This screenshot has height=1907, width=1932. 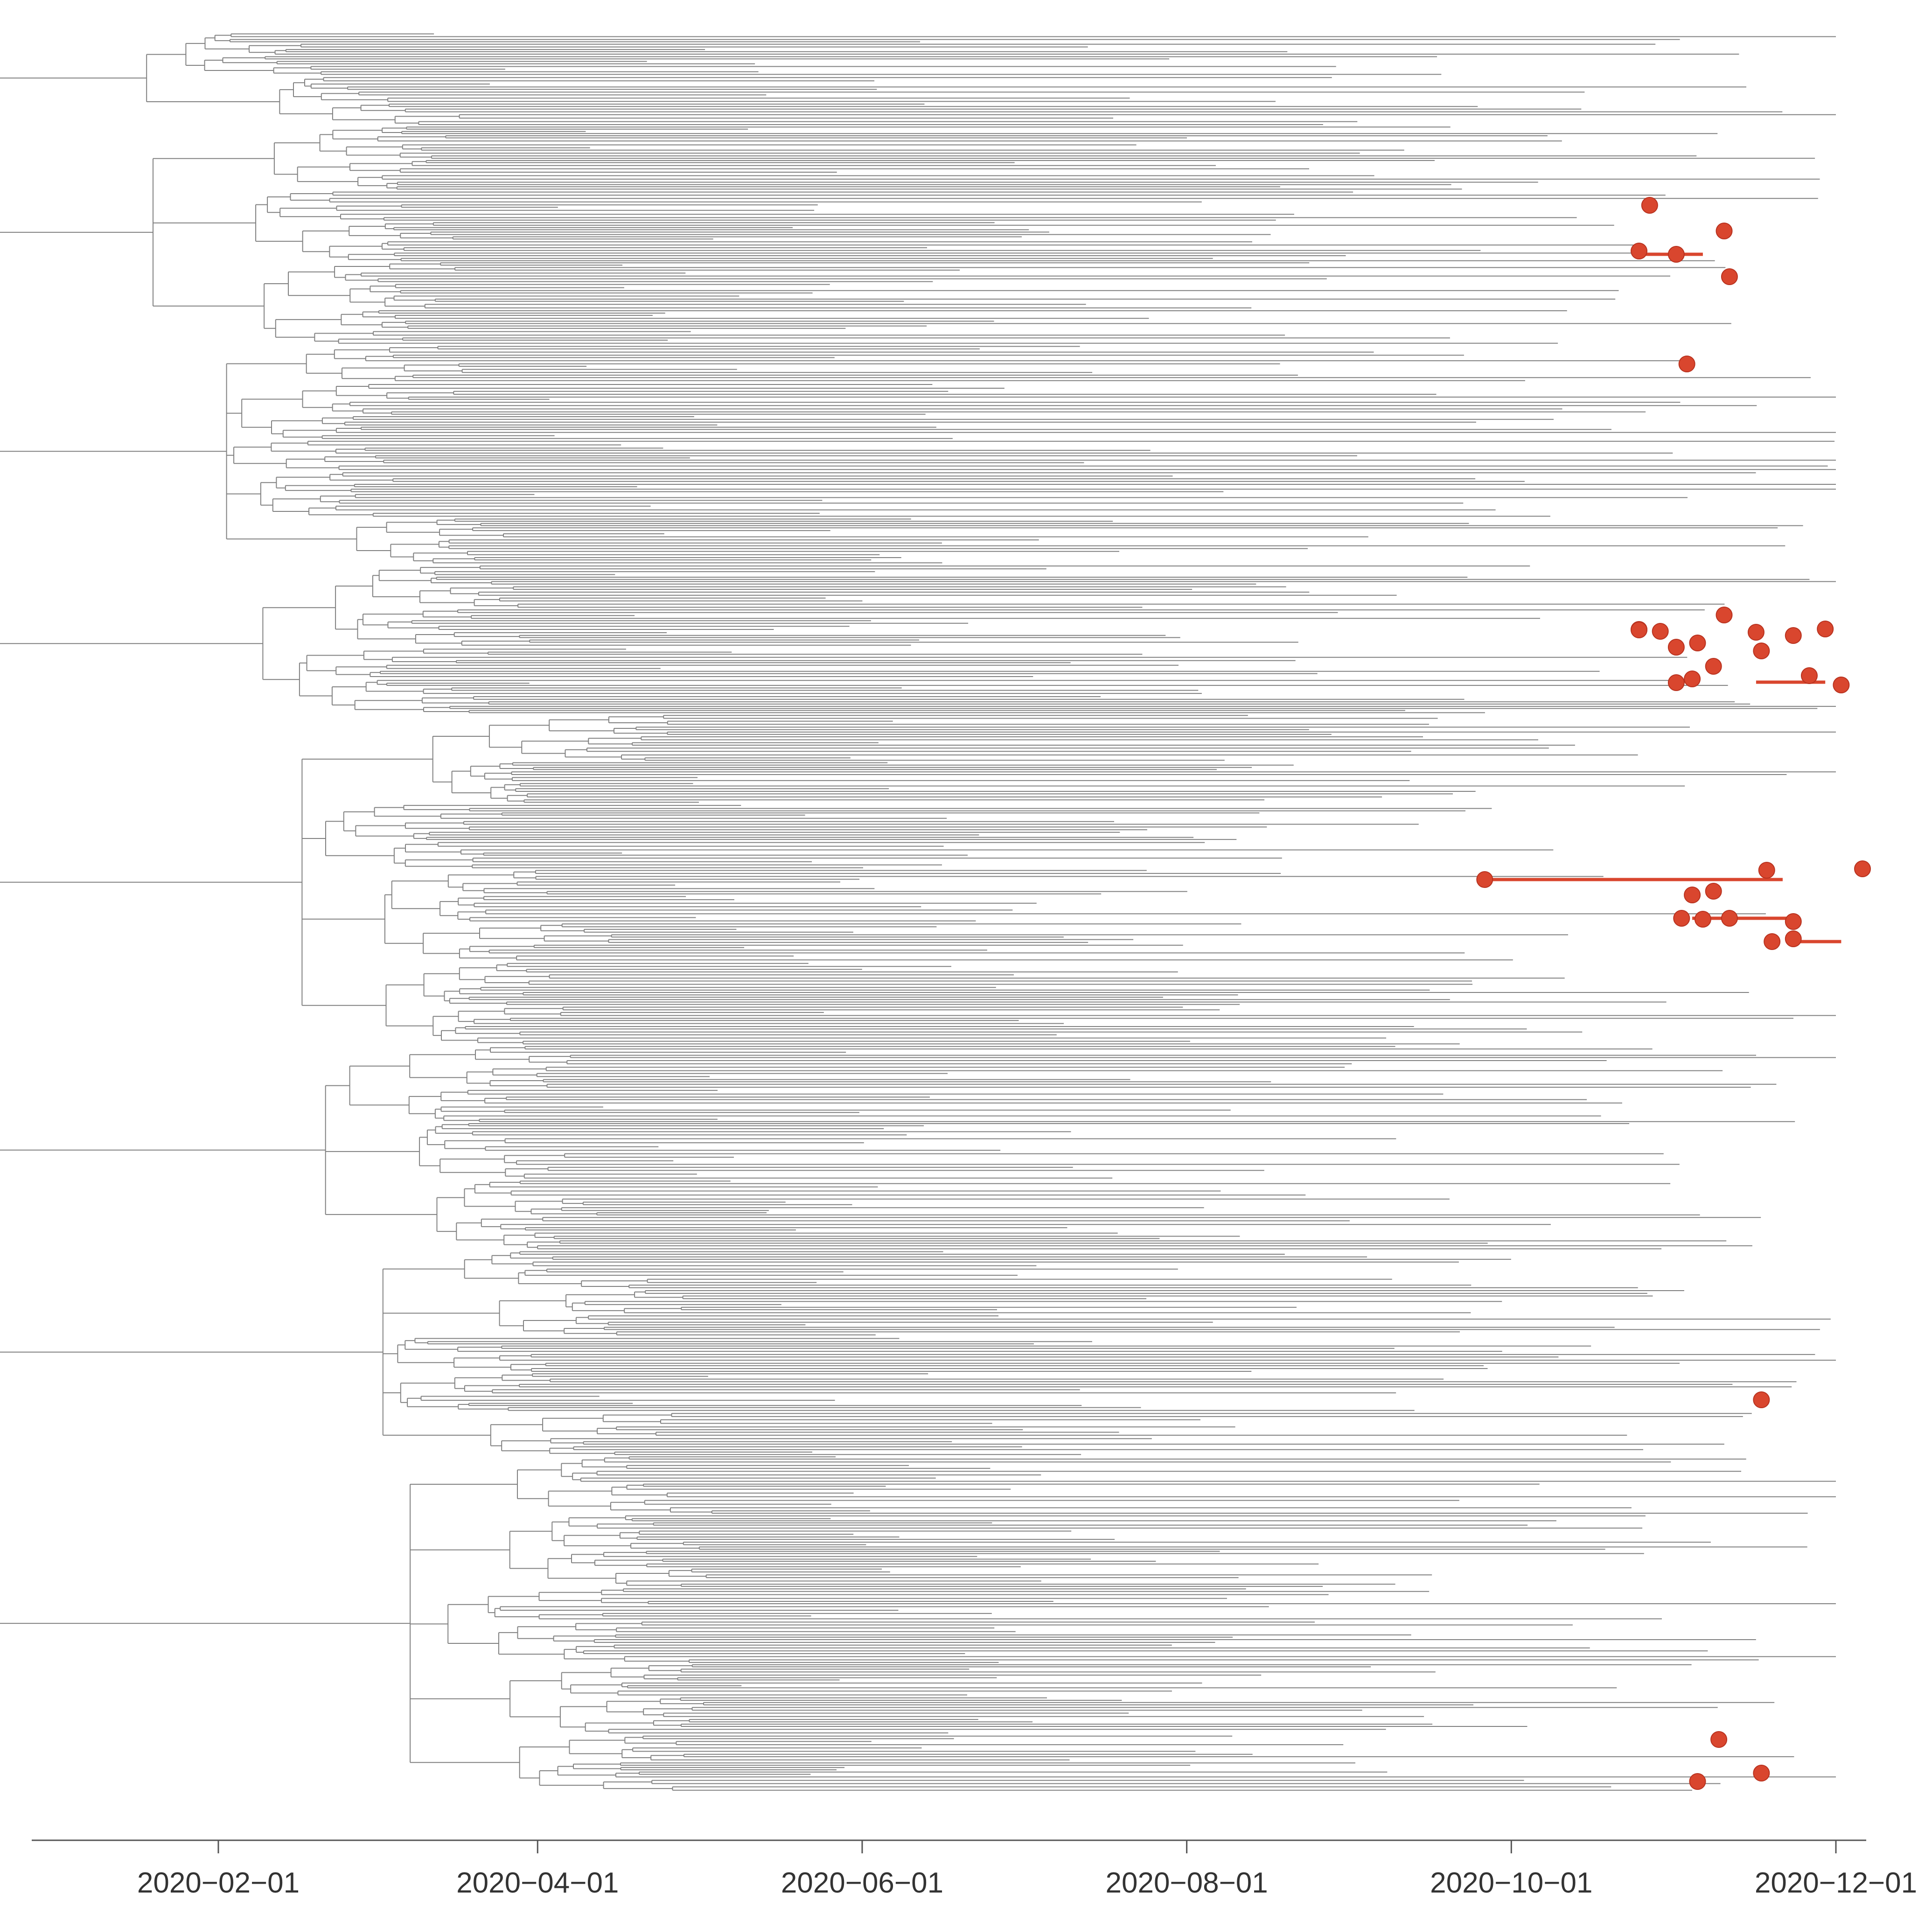 I want to click on x-tick-label: 2020−10−01, so click(x=1511, y=1883).